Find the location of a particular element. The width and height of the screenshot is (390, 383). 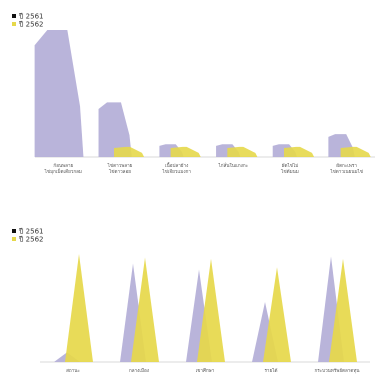

category-label-2-line-2: ไข่ดาวลอย is located at coordinates (119, 171).